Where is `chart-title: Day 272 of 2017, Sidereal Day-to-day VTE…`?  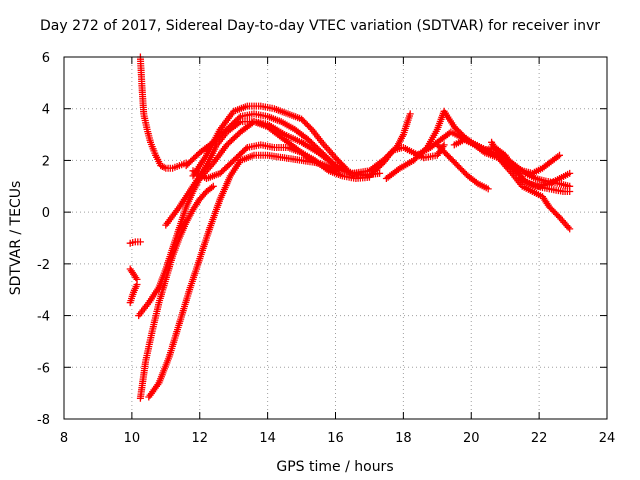 chart-title: Day 272 of 2017, Sidereal Day-to-day VTE… is located at coordinates (320, 26).